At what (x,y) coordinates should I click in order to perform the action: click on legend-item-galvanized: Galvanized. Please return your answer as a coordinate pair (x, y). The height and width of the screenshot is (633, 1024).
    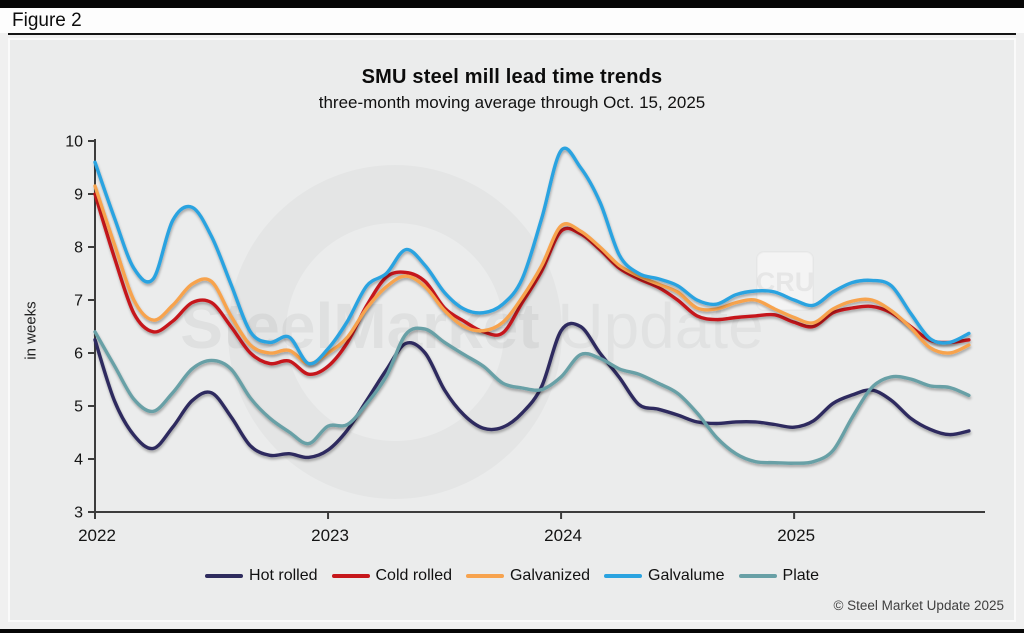
    Looking at the image, I should click on (528, 576).